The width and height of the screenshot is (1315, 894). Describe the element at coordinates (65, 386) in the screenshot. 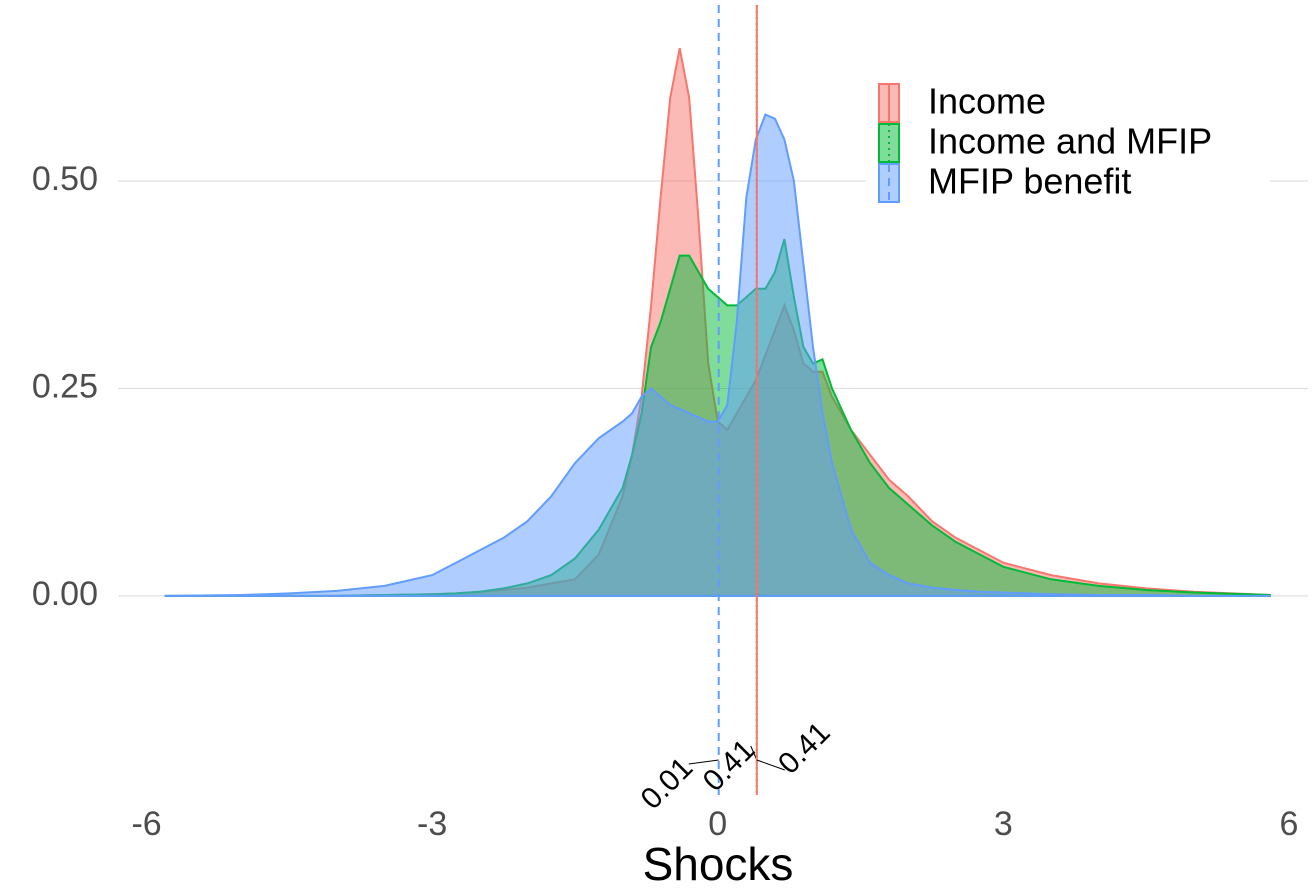

I see `y-tick-label: 0.25` at that location.